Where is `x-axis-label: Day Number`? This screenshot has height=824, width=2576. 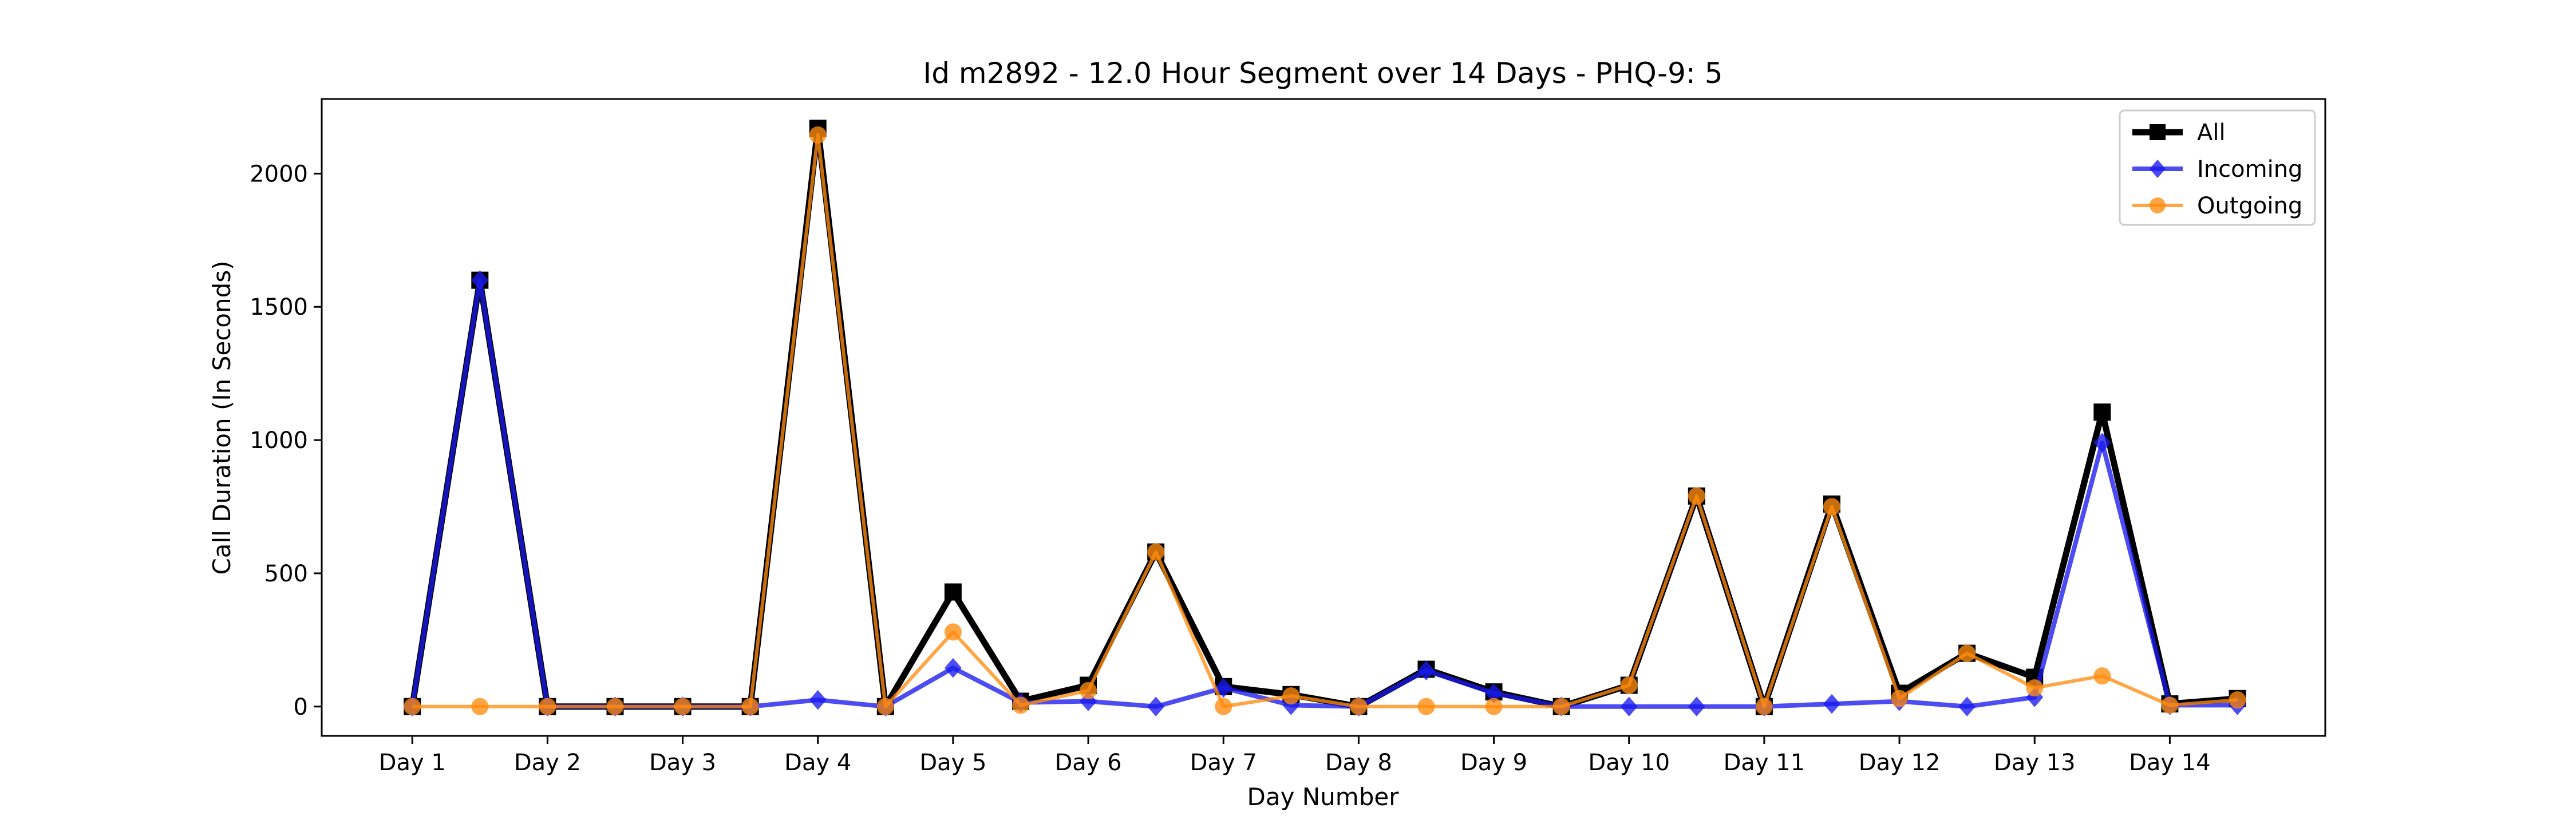 x-axis-label: Day Number is located at coordinates (1323, 797).